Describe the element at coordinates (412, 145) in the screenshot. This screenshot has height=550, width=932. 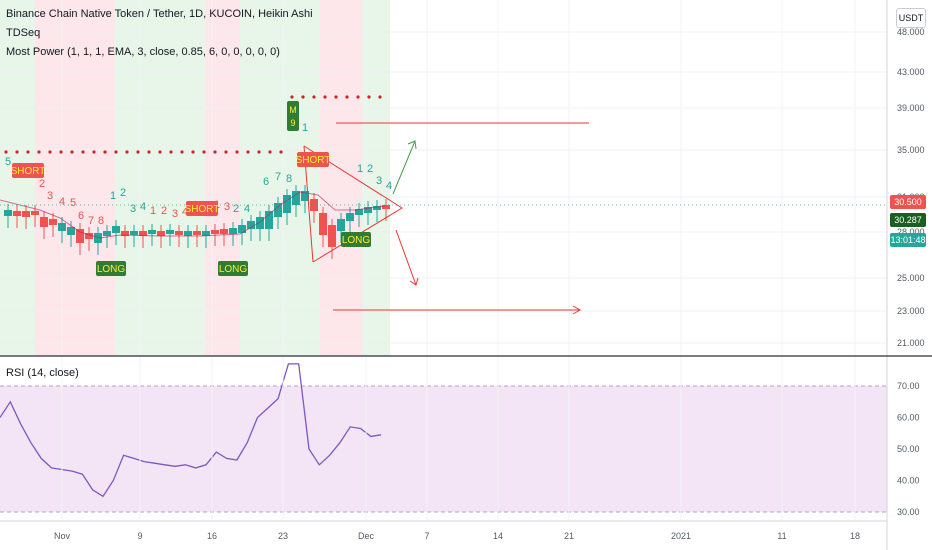
I see `breakout-up-head` at that location.